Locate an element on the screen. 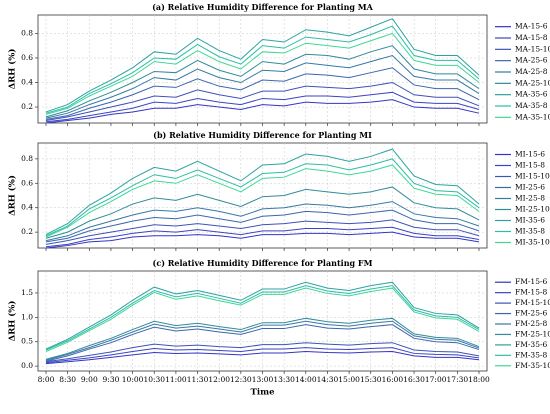 The width and height of the screenshot is (550, 414). legend-label: MA-25-6 is located at coordinates (531, 60).